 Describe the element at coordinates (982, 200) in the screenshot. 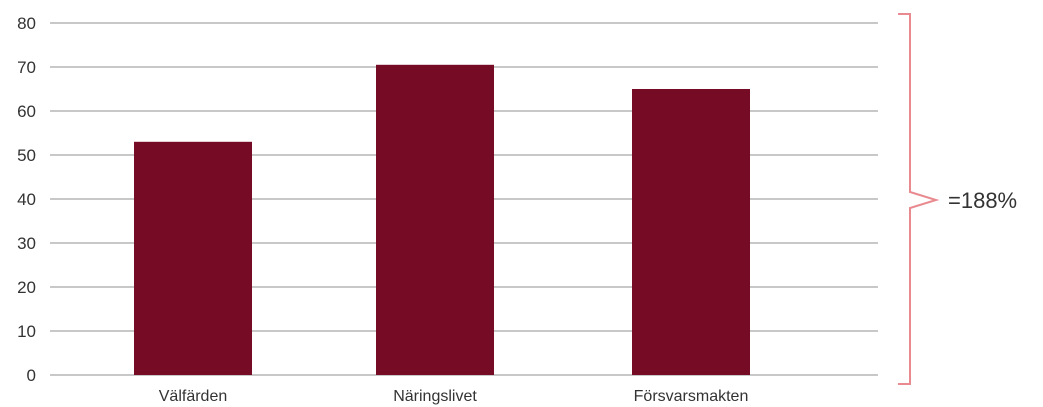

I see `bracket-annotation: =188%` at that location.